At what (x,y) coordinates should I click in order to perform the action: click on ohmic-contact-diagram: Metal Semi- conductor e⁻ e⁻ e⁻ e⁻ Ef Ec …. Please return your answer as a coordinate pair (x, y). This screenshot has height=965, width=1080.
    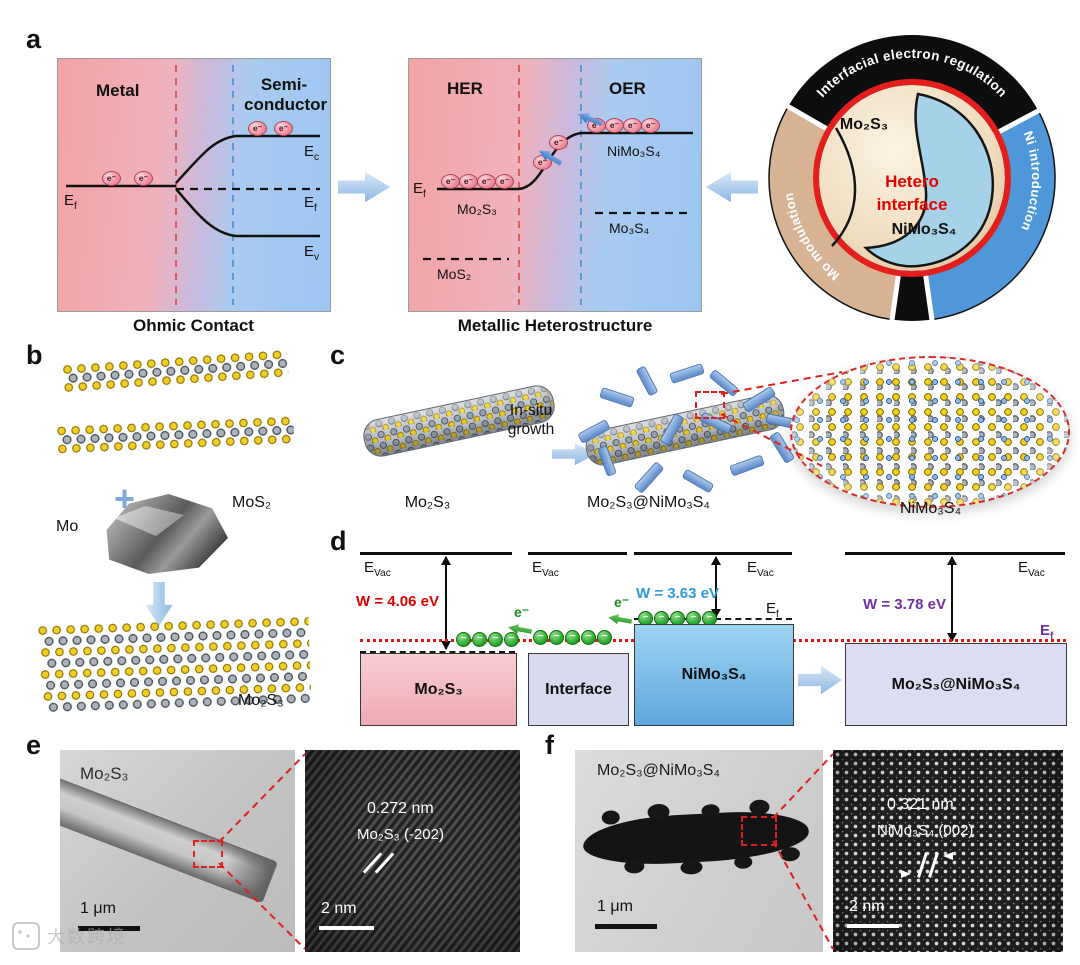
    Looking at the image, I should click on (194, 185).